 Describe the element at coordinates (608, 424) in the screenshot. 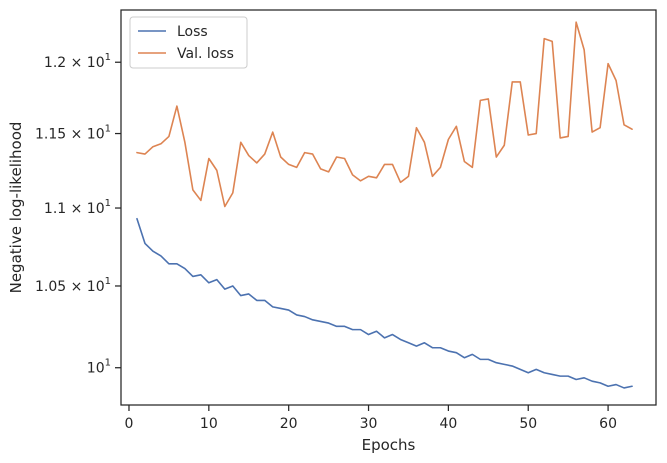

I see `x-tick-label: 60` at that location.